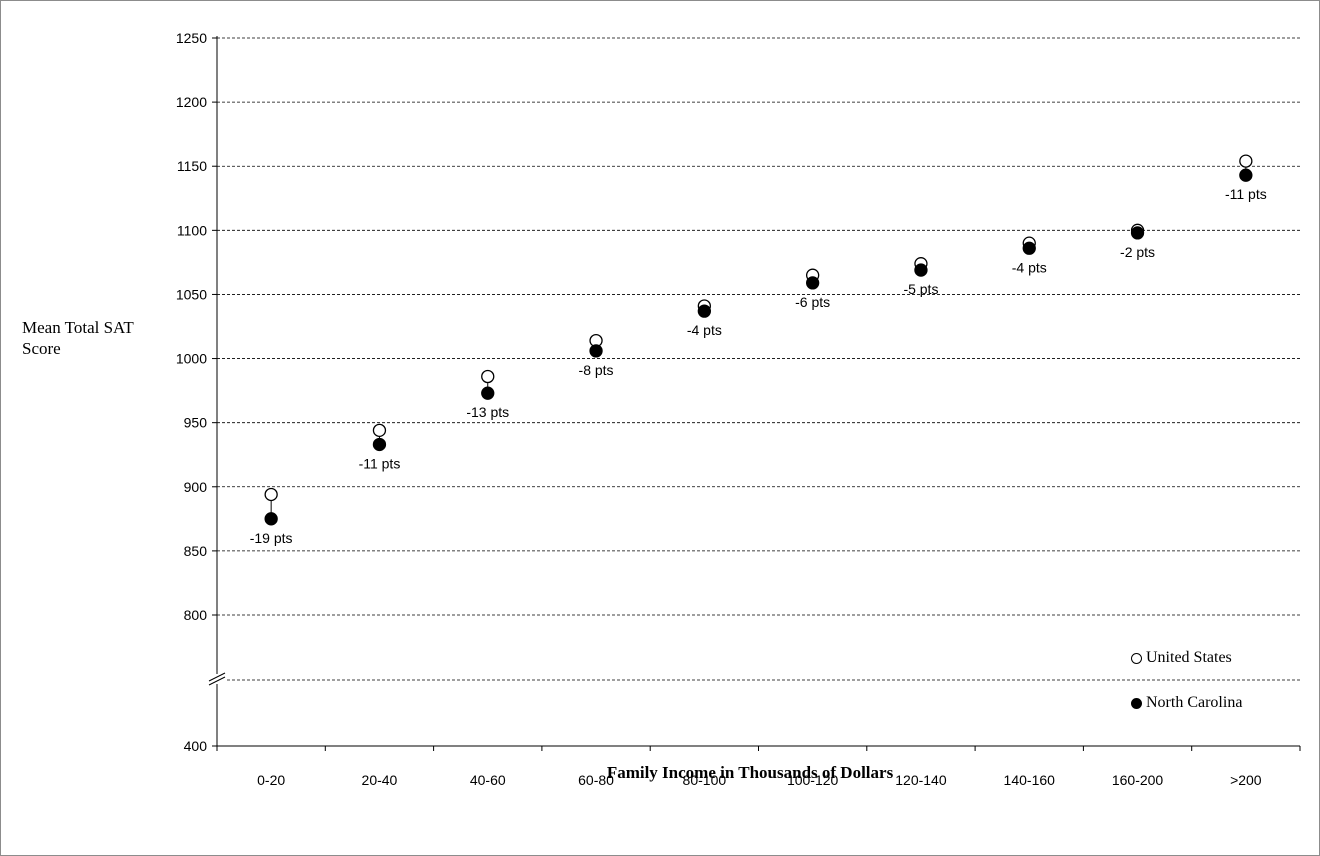  I want to click on difference-label: -5 pts, so click(920, 289).